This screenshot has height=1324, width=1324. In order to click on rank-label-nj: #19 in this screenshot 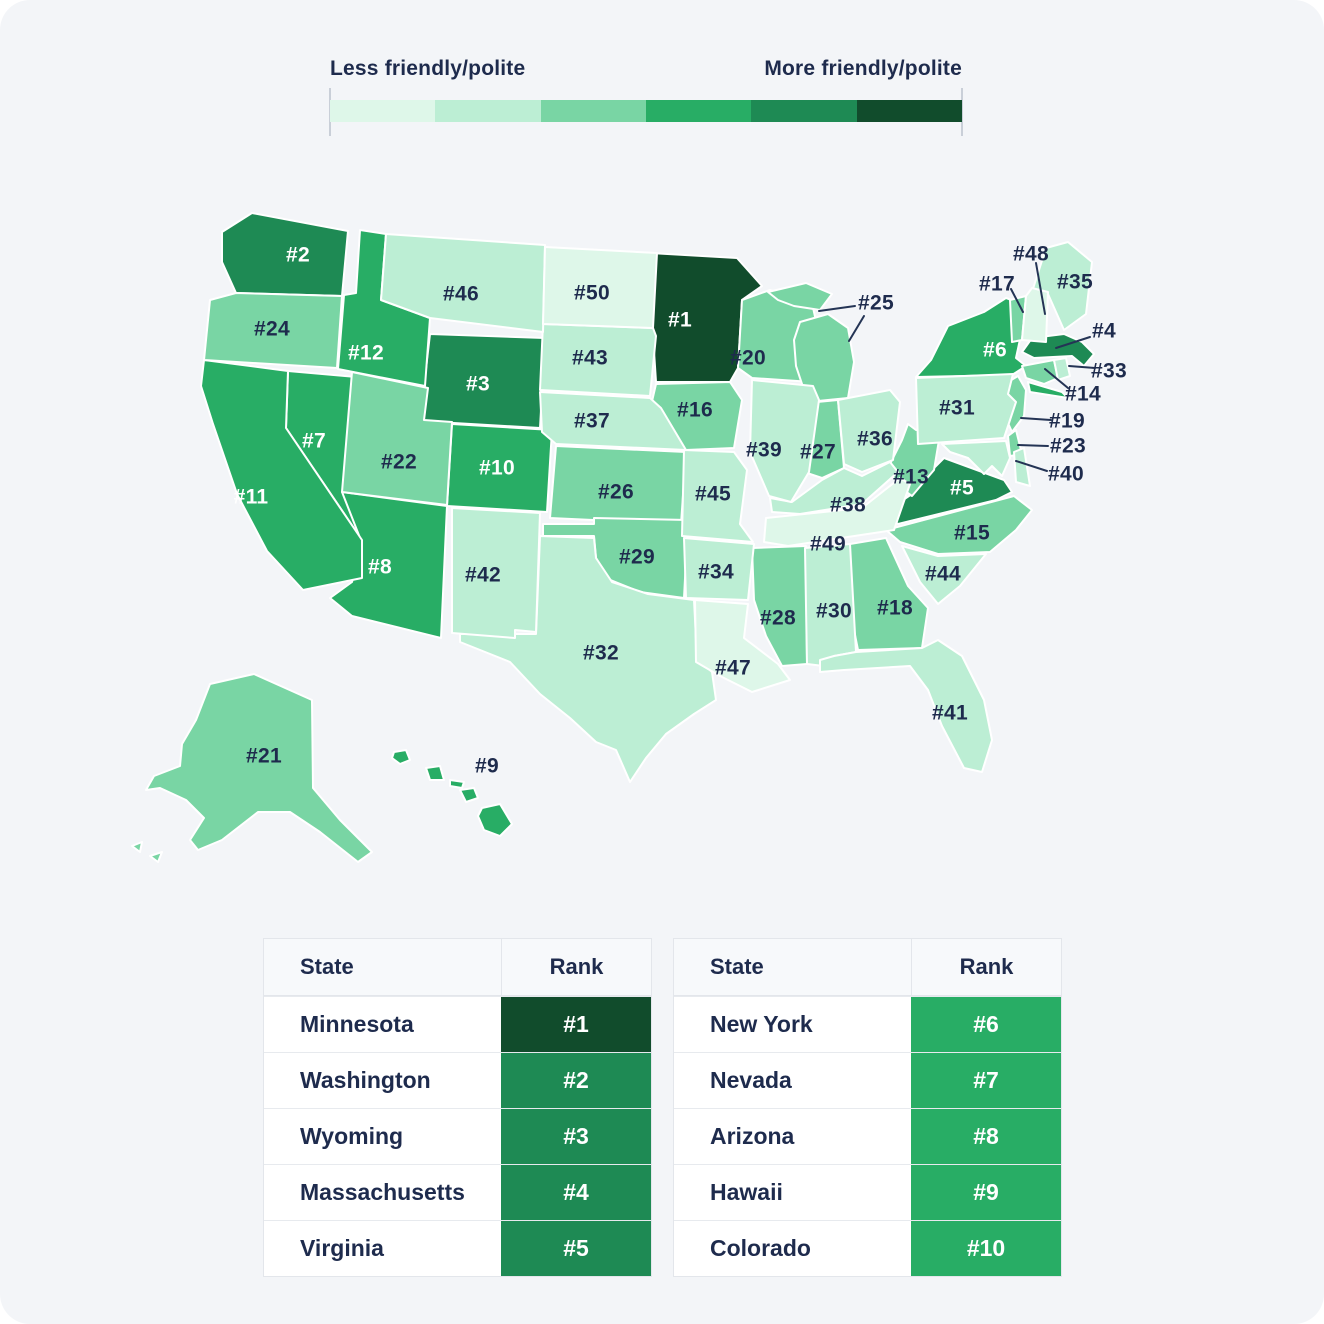, I will do `click(1067, 421)`.